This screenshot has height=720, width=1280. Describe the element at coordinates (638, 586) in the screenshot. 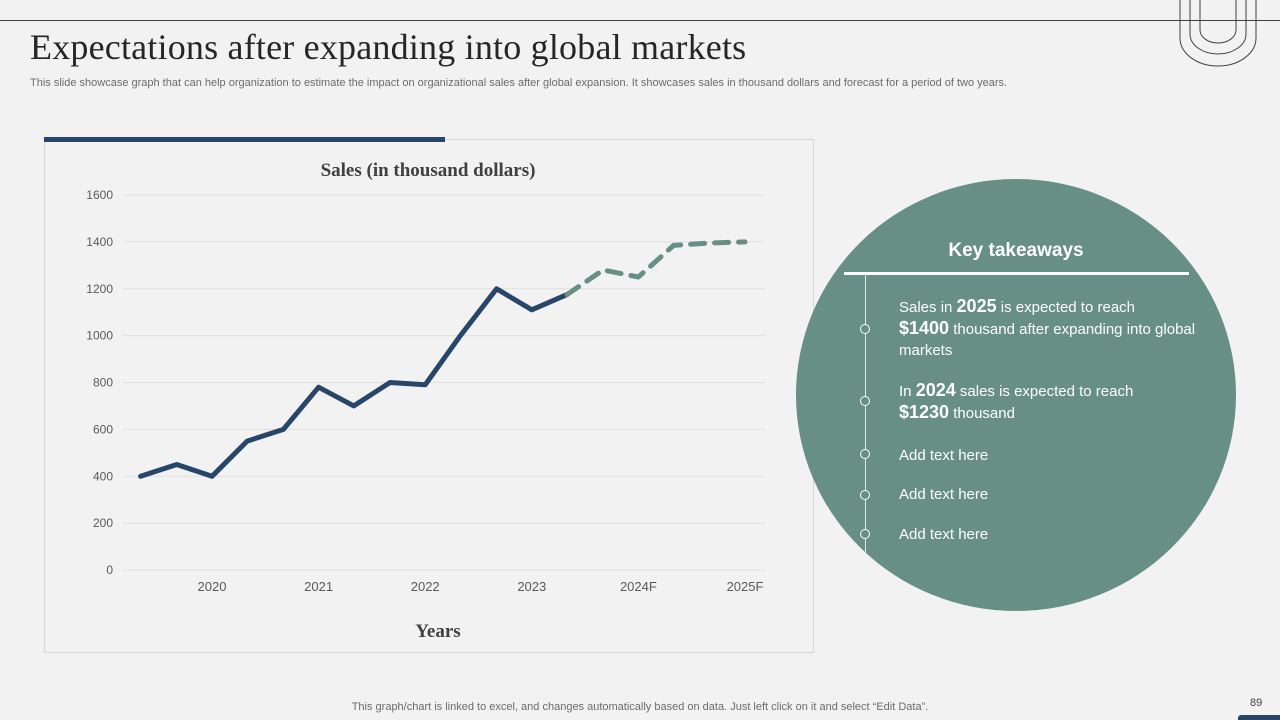

I see `x-tick-label: 2024F` at that location.